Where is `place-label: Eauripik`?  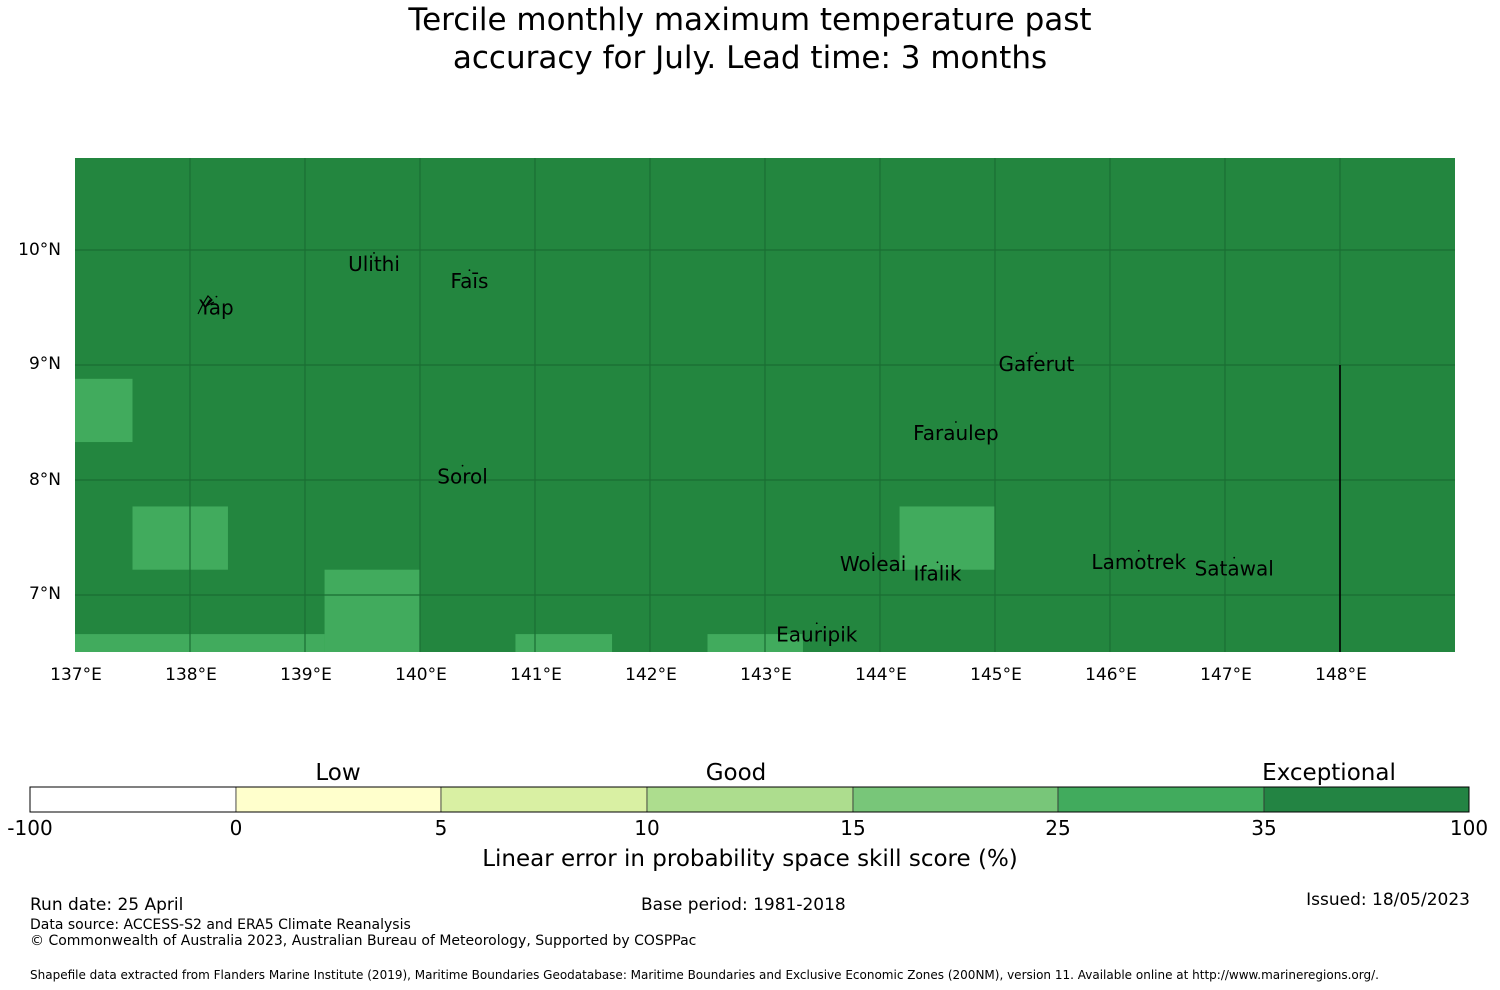 place-label: Eauripik is located at coordinates (817, 634).